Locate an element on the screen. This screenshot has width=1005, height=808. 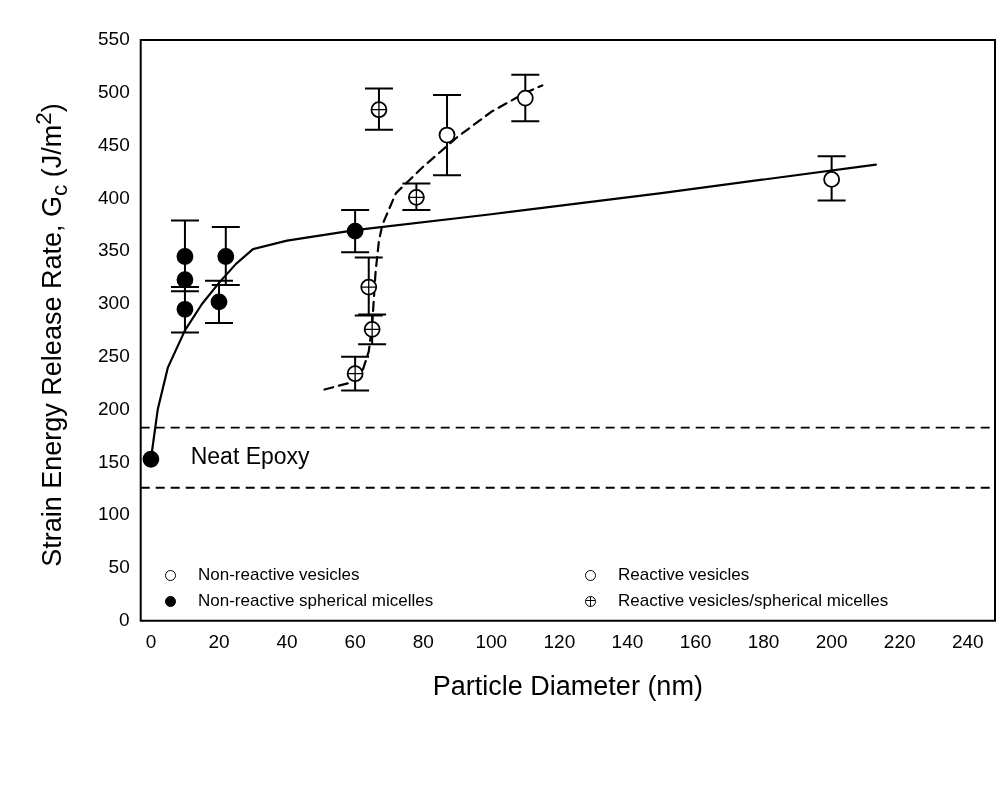
x-tick-label: 80 is located at coordinates (423, 642).